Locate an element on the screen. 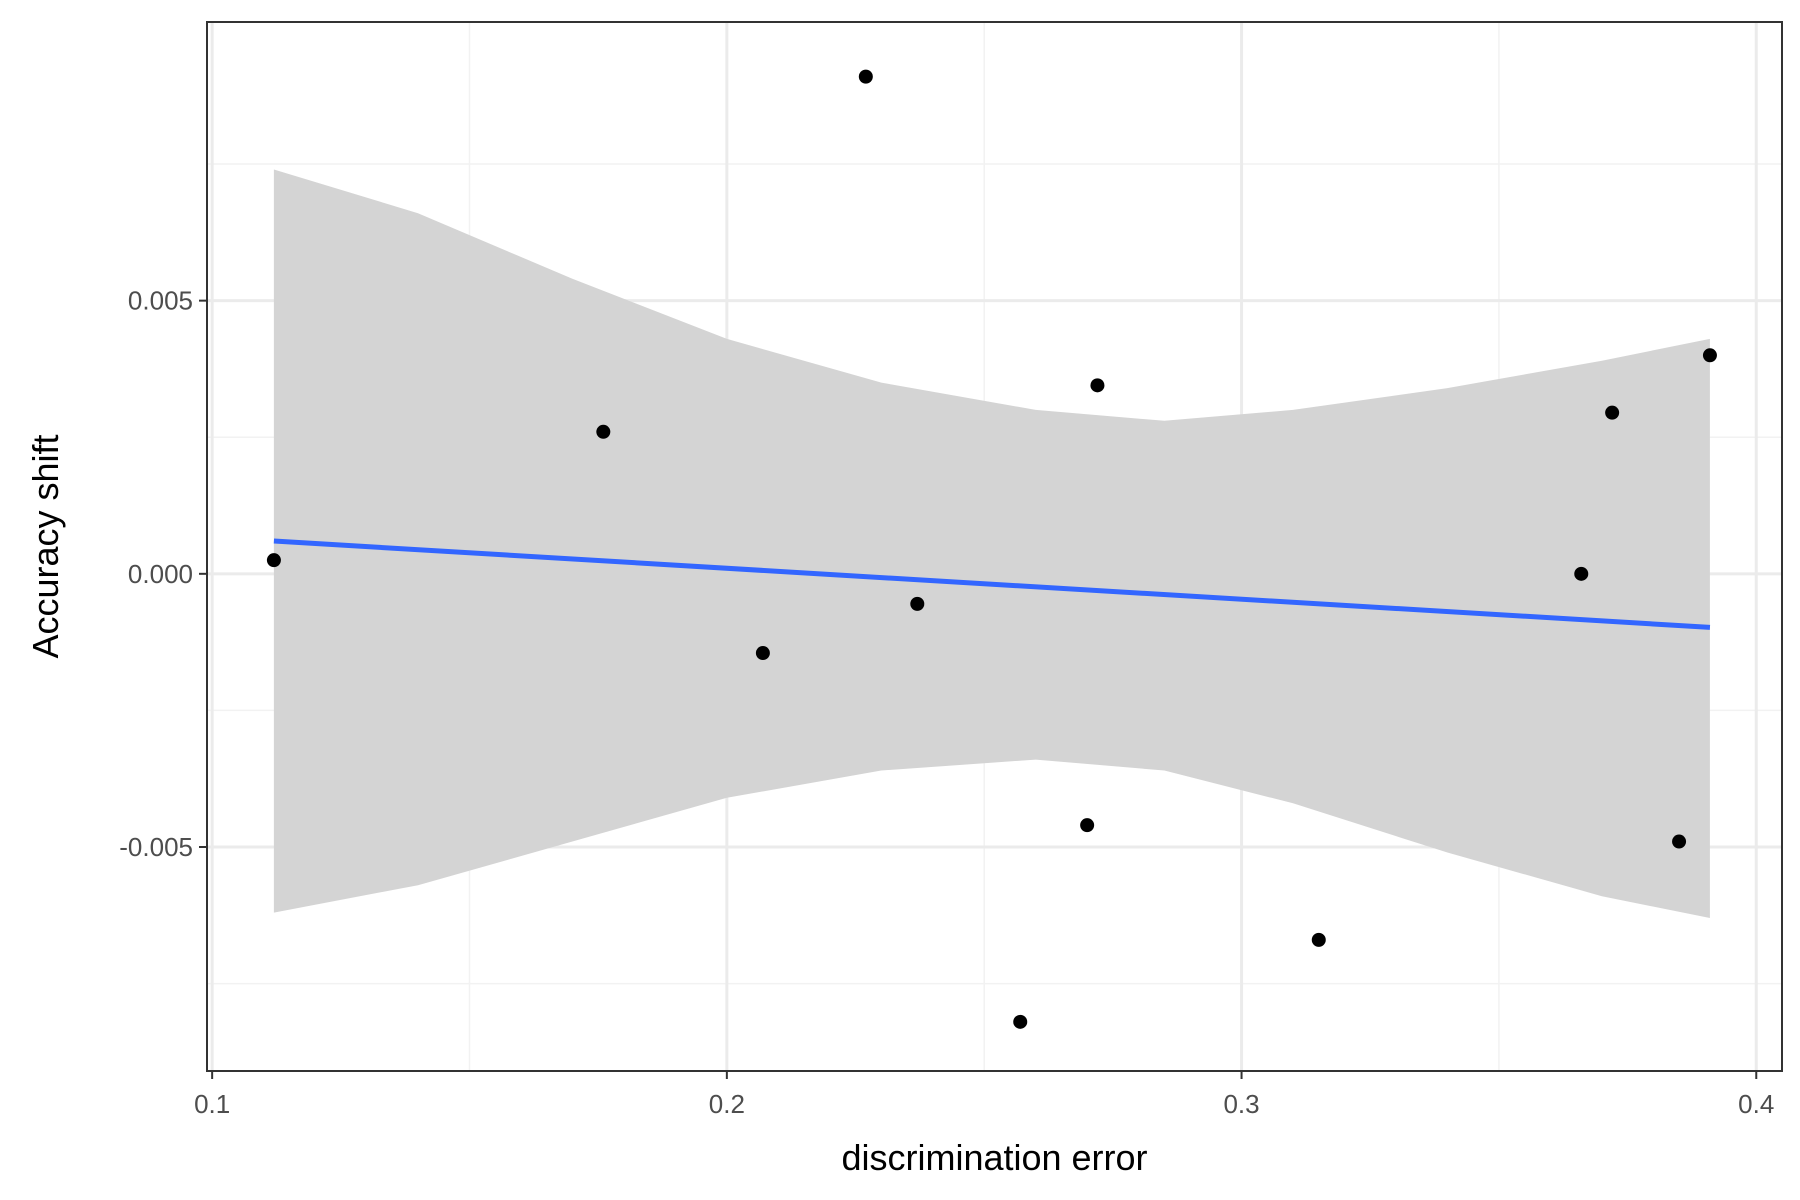  y-axis-title: Accuracy shift is located at coordinates (45, 546).